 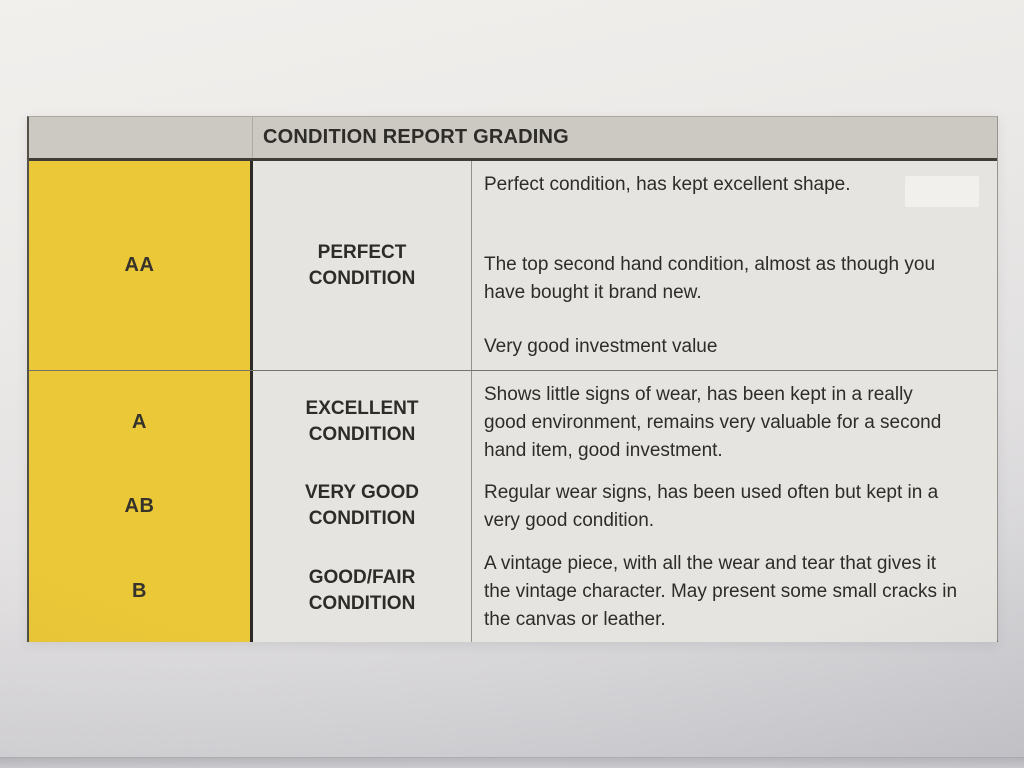 What do you see at coordinates (362, 506) in the screenshot?
I see `condition-name-cell: VERY GOOD CONDITION` at bounding box center [362, 506].